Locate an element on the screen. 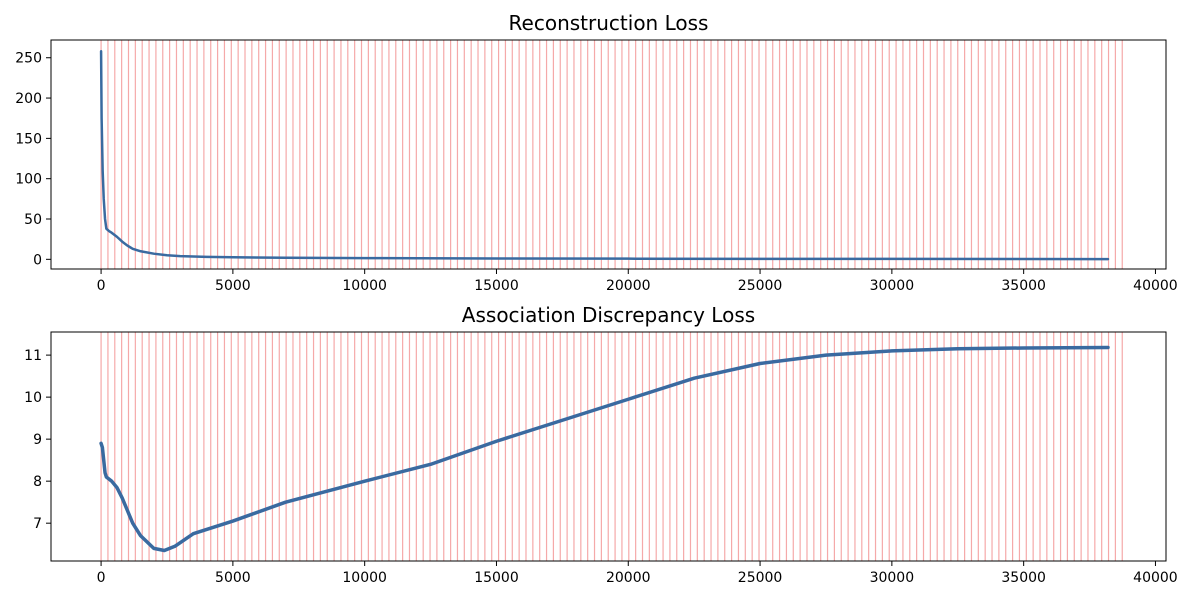  y-tick-label: 8 is located at coordinates (37, 482).